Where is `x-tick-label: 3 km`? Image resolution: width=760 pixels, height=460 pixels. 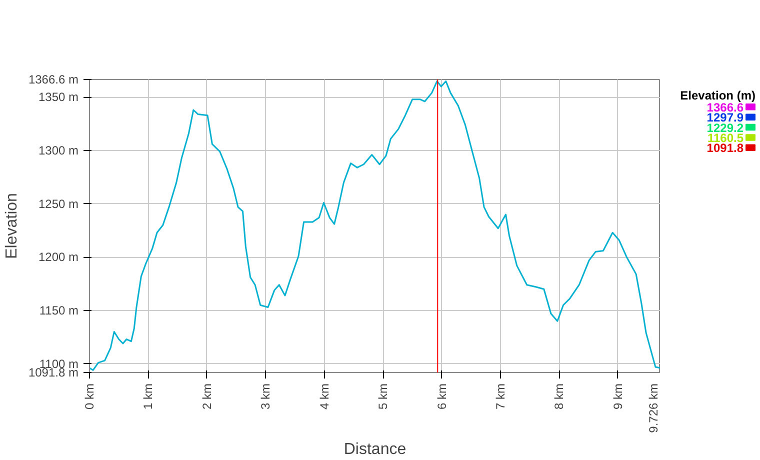 x-tick-label: 3 km is located at coordinates (265, 396).